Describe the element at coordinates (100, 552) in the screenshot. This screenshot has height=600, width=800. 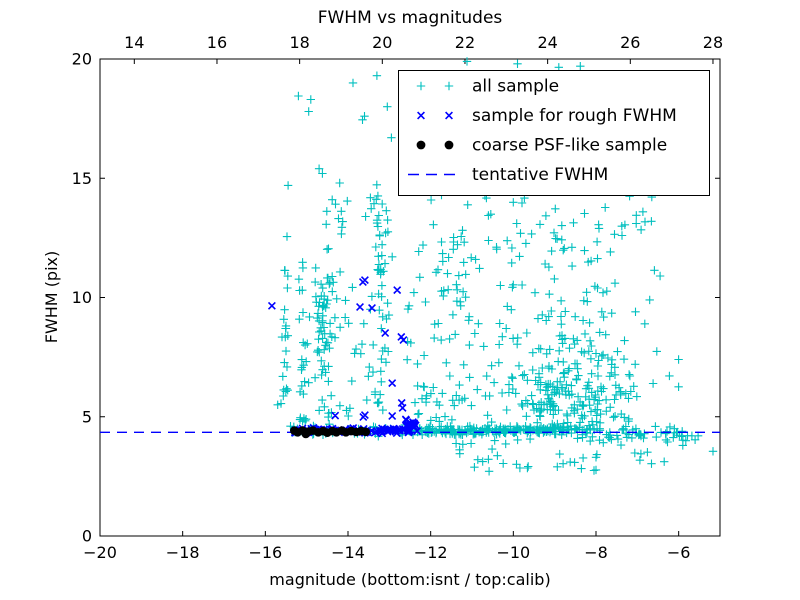
I see `x-bottom-tick-label: −20` at that location.